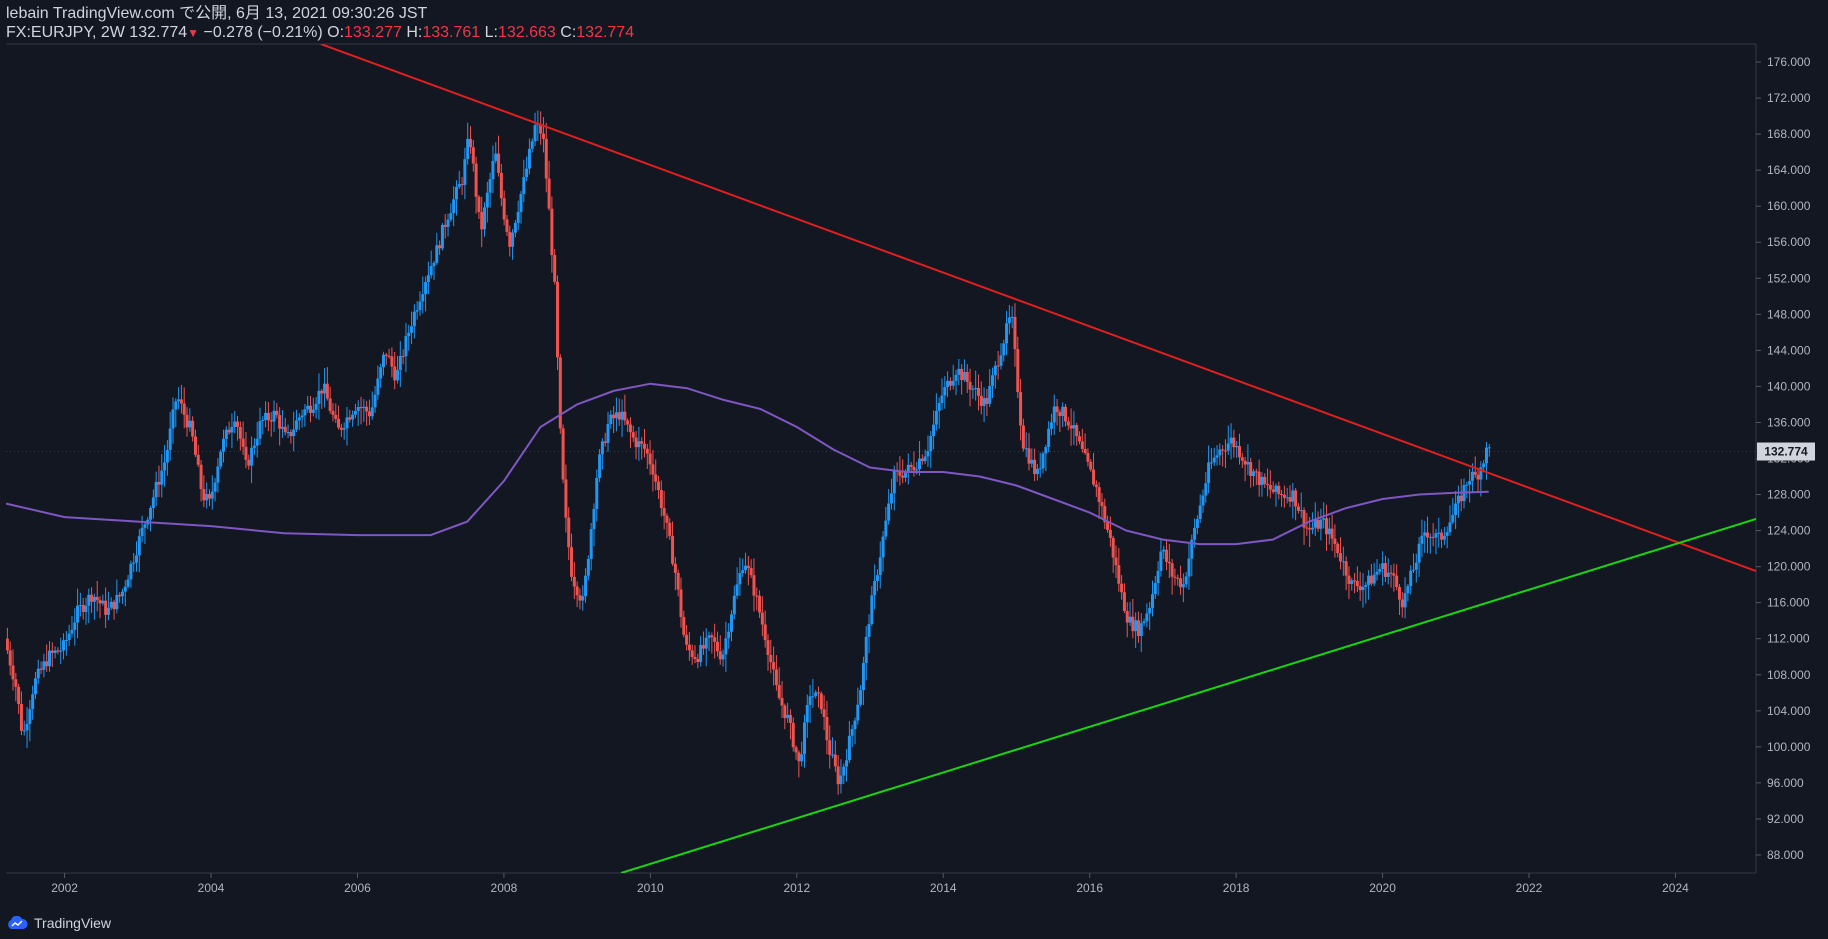  Describe the element at coordinates (1789, 98) in the screenshot. I see `y-tick-label: 172.000` at that location.